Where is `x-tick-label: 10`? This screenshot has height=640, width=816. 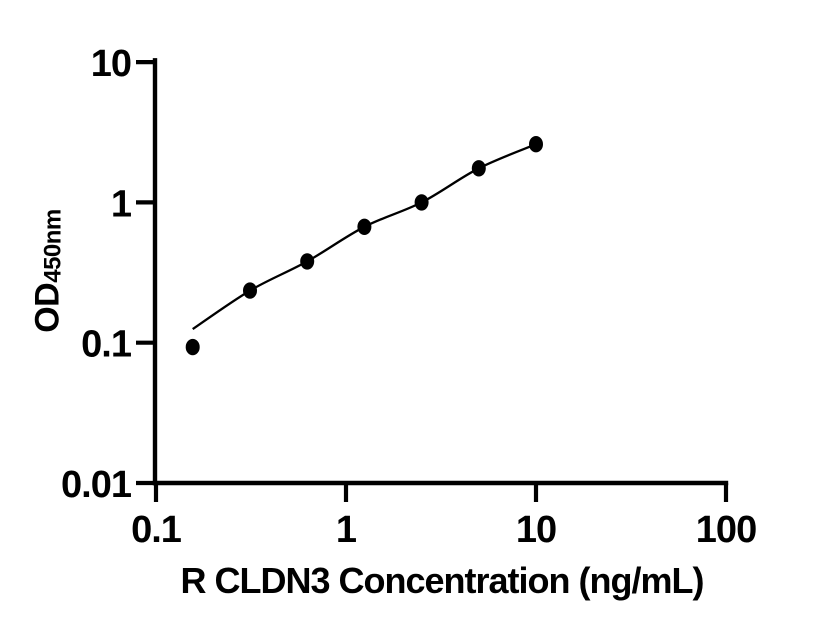 x-tick-label: 10 is located at coordinates (536, 530).